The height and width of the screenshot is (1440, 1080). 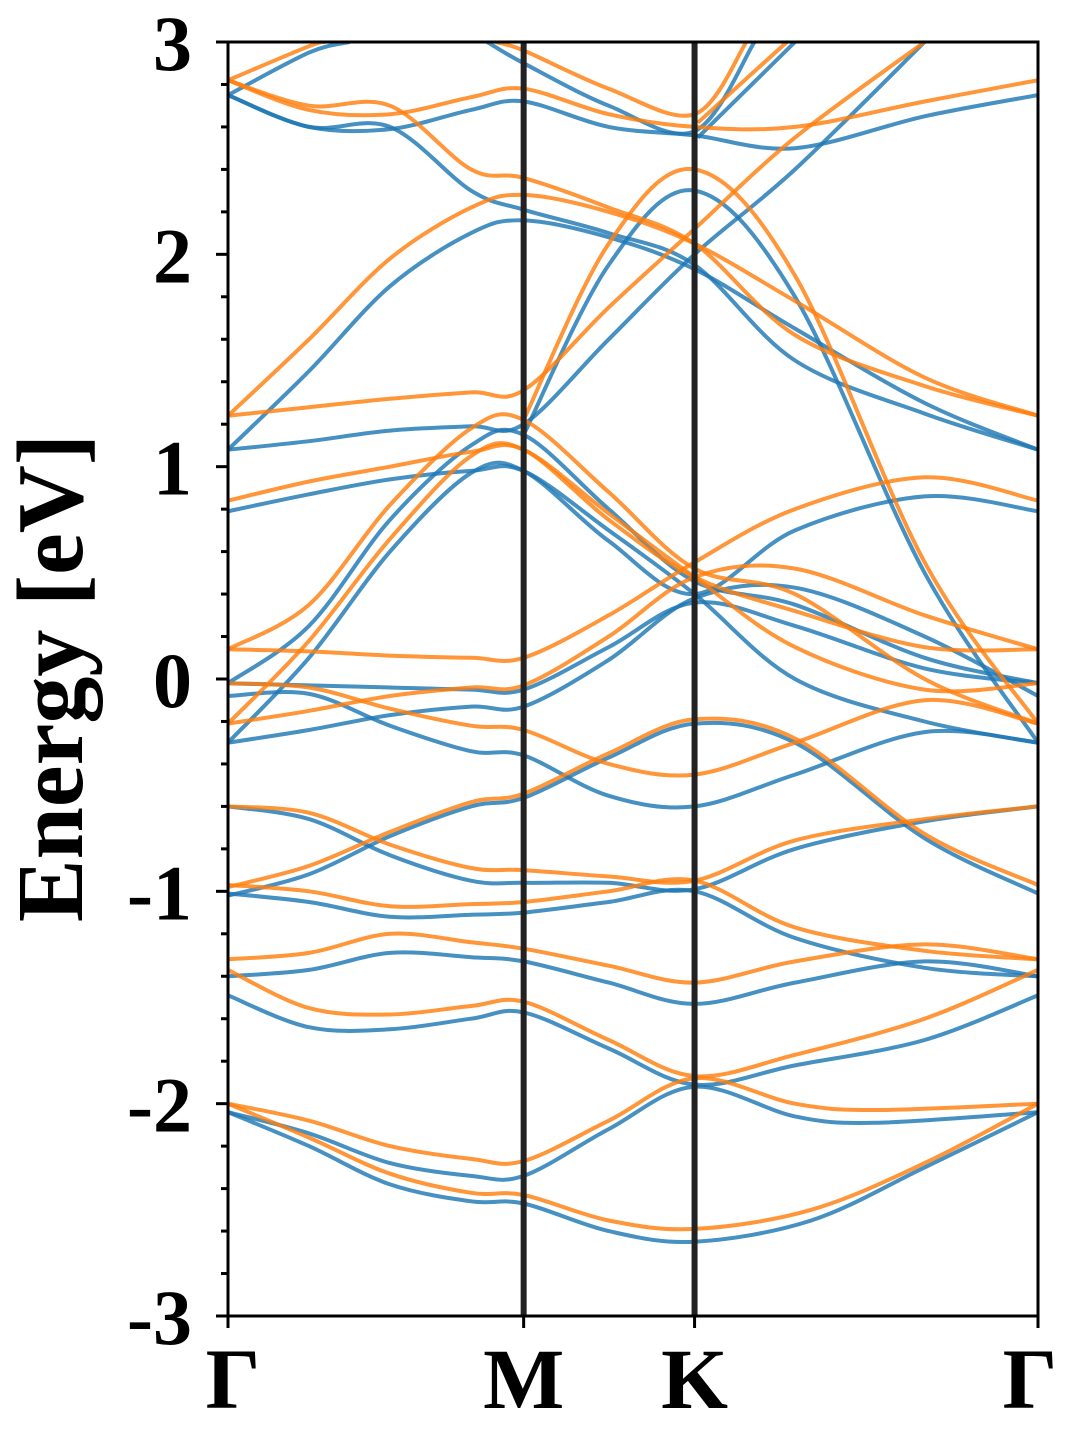 I want to click on symmetry-lines, so click(x=609, y=679).